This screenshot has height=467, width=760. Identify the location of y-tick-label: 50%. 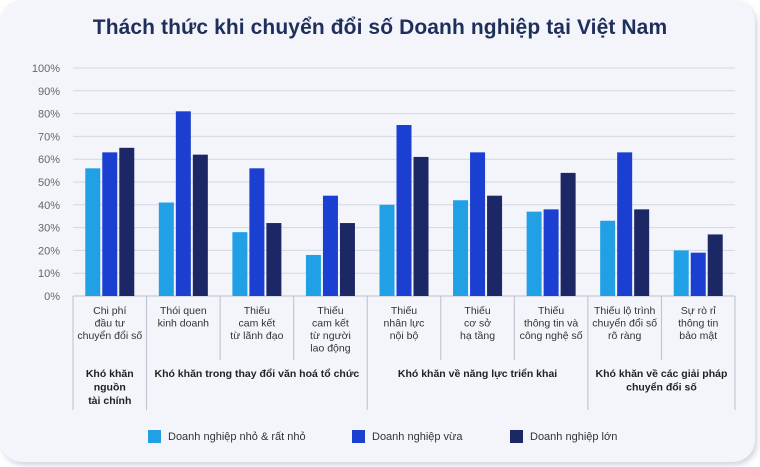
(49, 183).